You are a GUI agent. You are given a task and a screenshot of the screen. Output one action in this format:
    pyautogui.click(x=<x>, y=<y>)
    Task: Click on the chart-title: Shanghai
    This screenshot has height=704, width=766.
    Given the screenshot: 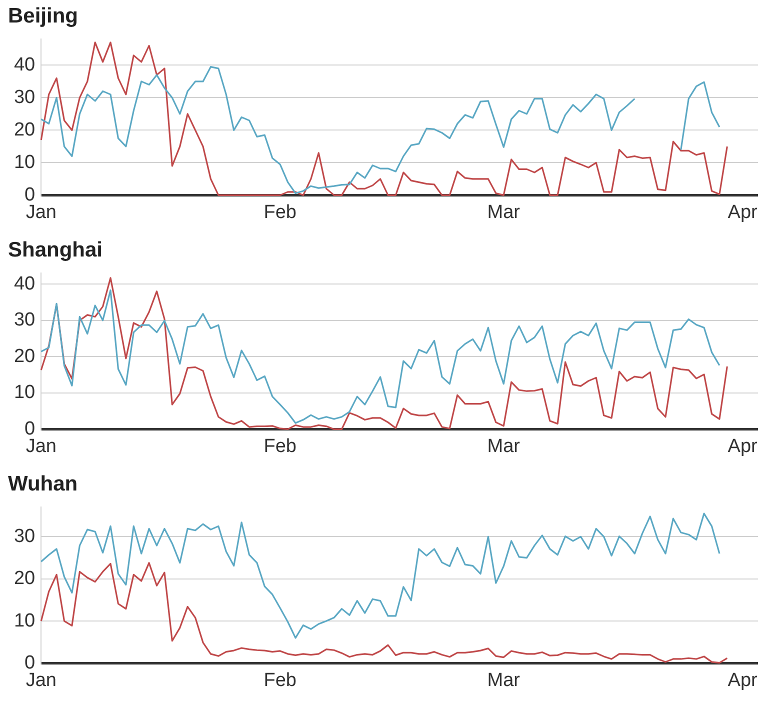 What is the action you would take?
    pyautogui.click(x=55, y=250)
    